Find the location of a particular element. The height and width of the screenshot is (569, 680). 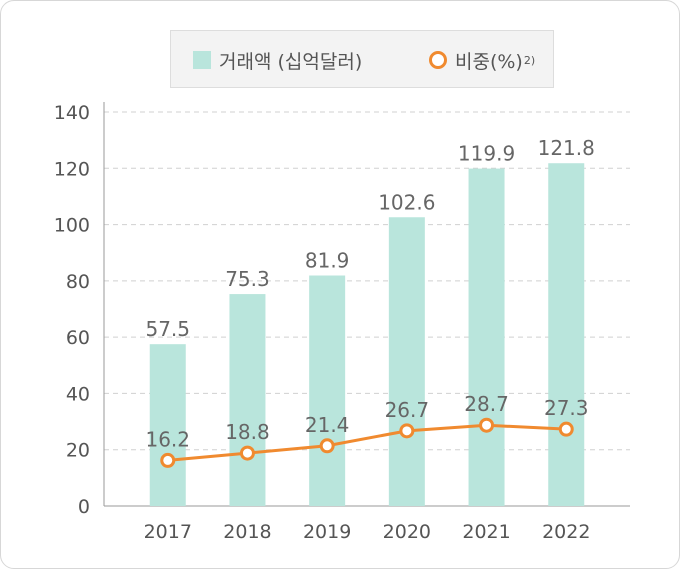

line-value-label: 16.2 is located at coordinates (167, 439).